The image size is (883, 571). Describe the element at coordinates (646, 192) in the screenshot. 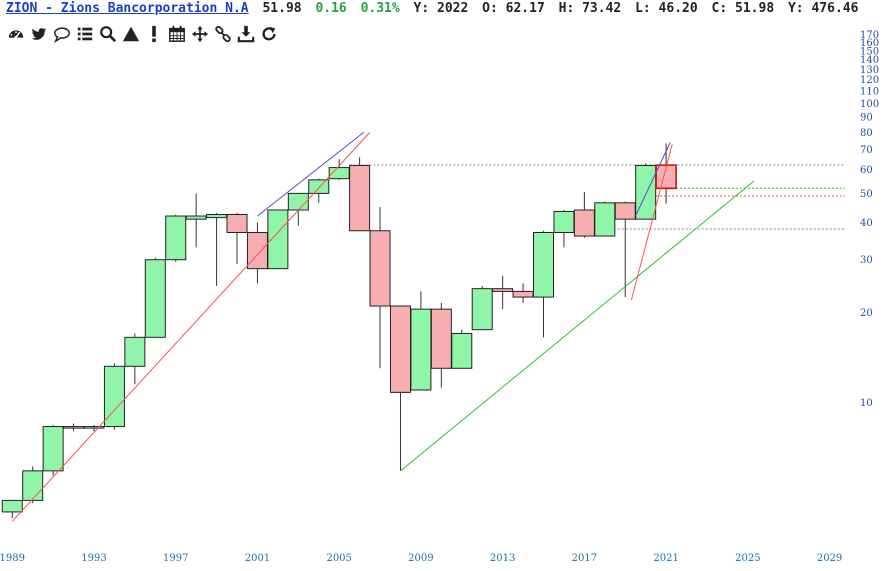

I see `candle-body-2020` at that location.